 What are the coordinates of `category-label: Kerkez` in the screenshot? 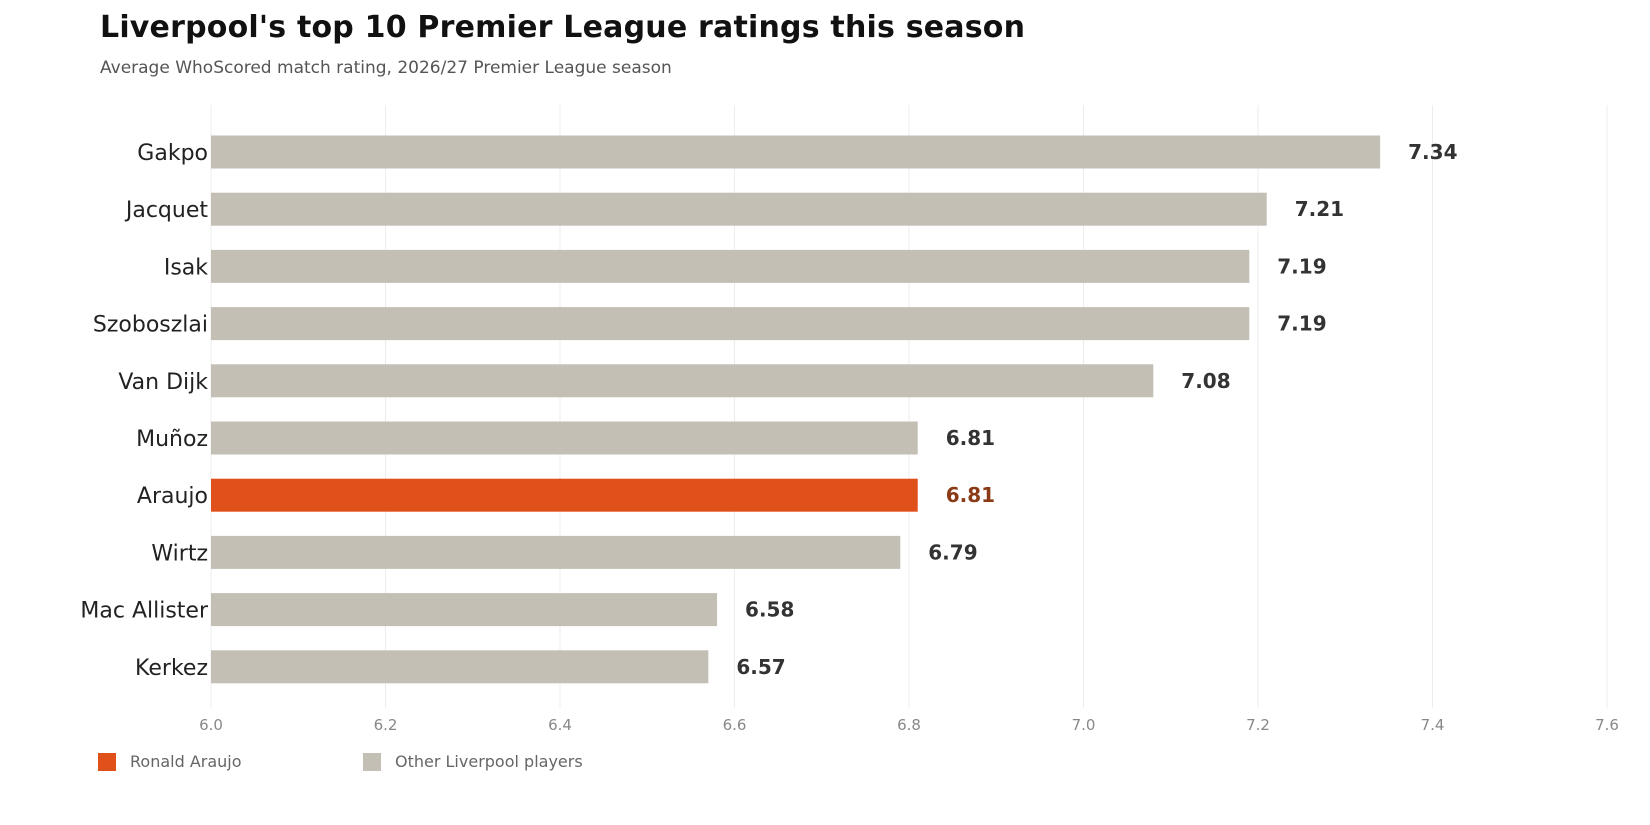 It's located at (171, 668).